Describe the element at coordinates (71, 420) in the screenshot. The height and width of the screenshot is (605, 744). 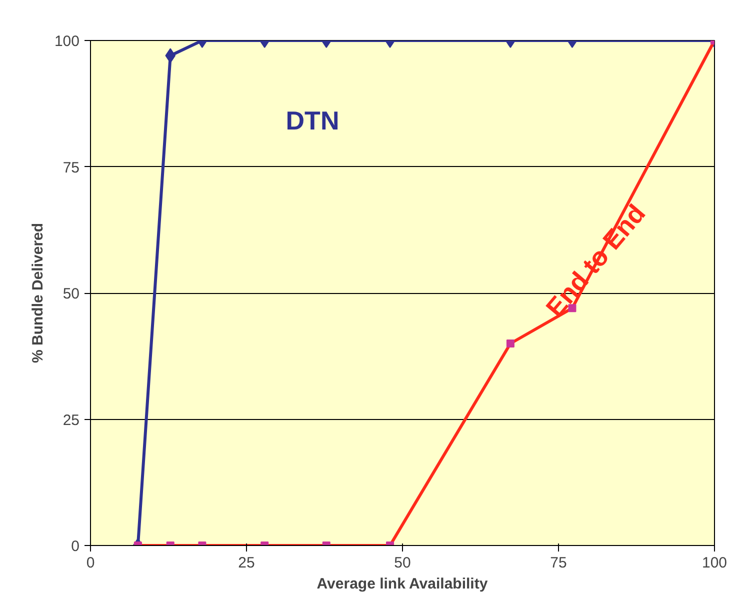
I see `y-tick-label: 25` at that location.